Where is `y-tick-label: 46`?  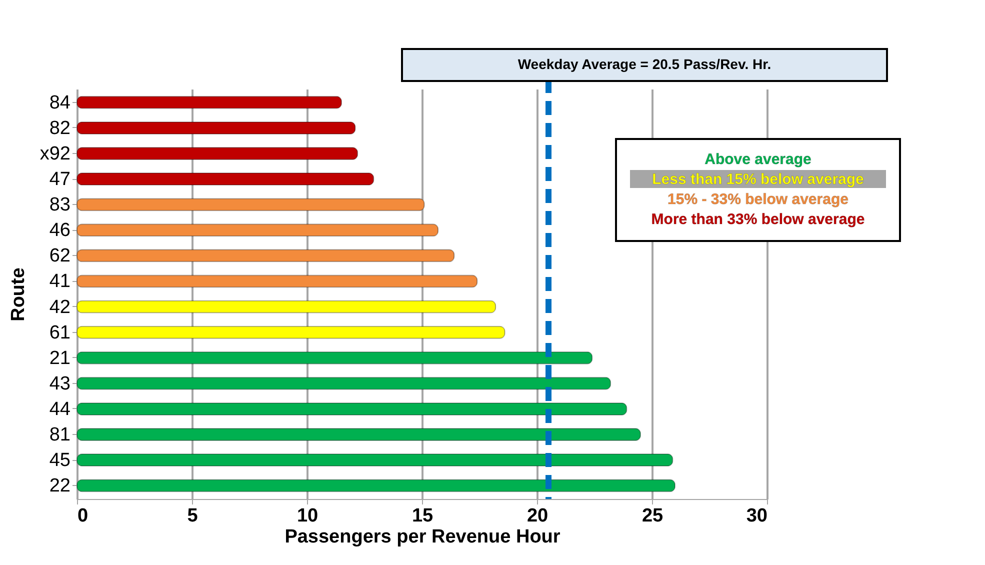
y-tick-label: 46 is located at coordinates (59, 231).